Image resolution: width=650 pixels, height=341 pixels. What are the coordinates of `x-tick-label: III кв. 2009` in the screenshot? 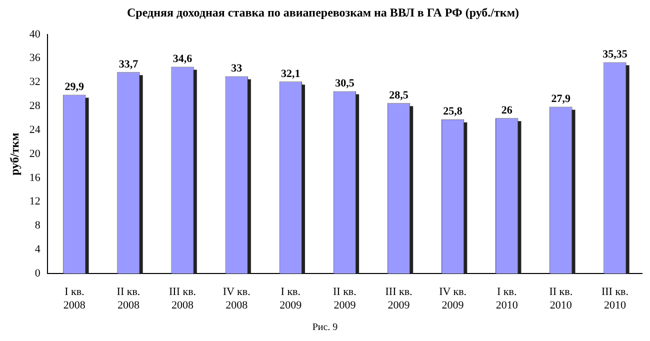 It's located at (399, 299).